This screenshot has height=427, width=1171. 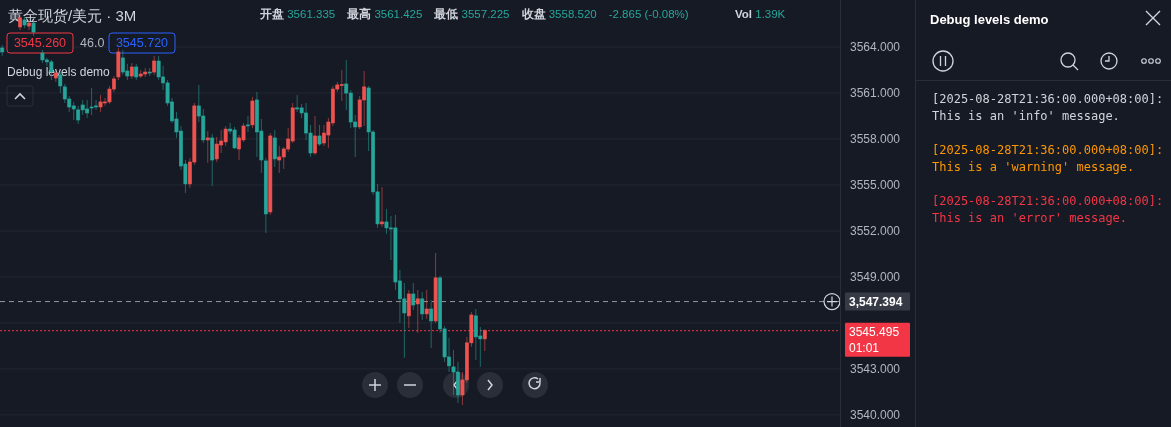 I want to click on text: This is an 'info' message., so click(x=1026, y=116).